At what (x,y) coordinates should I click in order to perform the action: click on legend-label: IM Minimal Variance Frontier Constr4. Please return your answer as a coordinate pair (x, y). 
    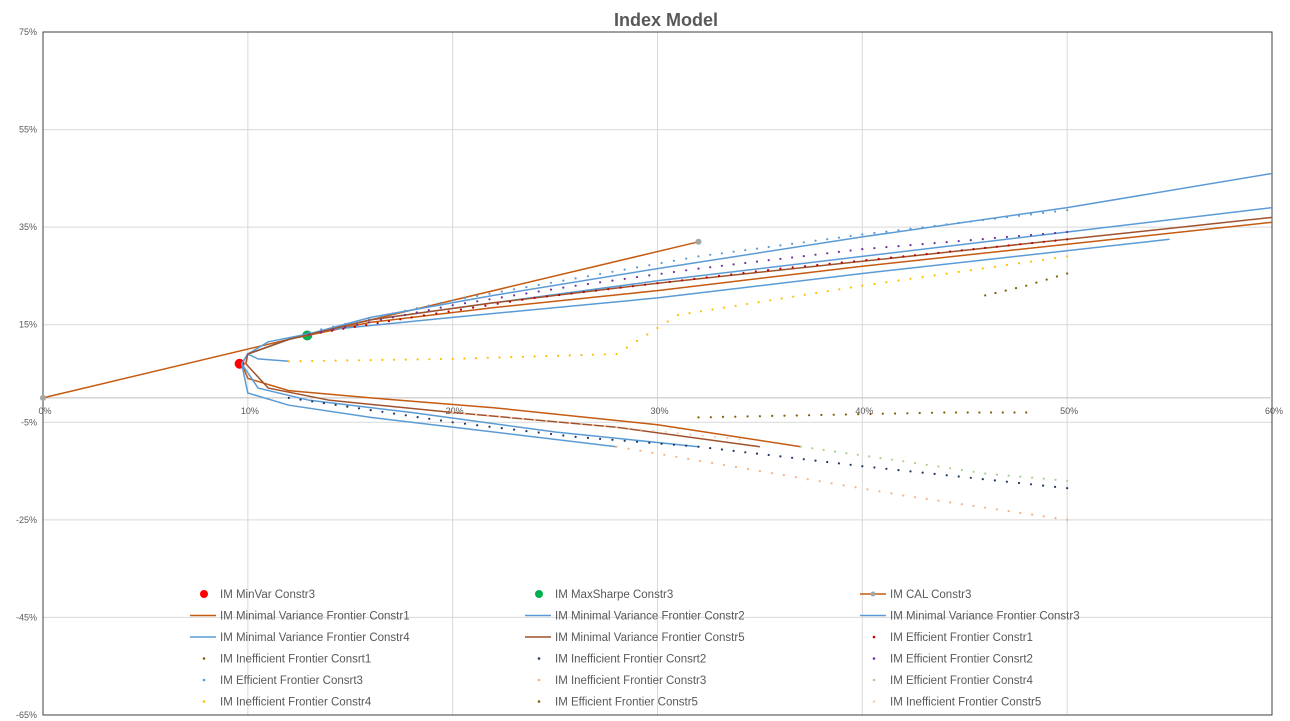
    Looking at the image, I should click on (315, 638).